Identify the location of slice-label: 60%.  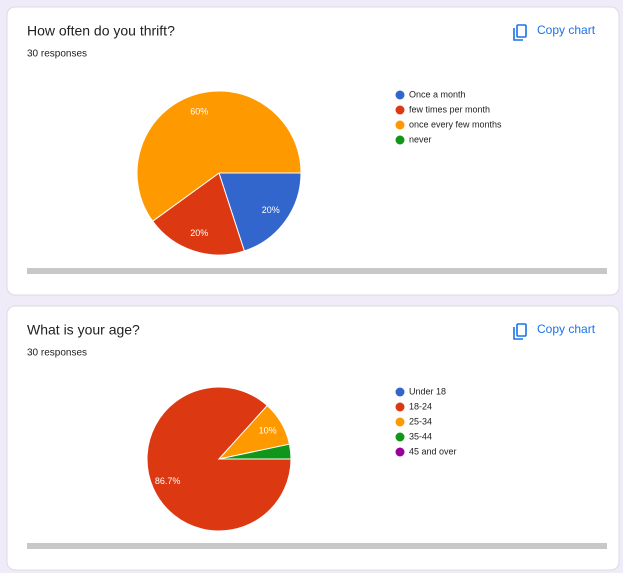
(199, 112).